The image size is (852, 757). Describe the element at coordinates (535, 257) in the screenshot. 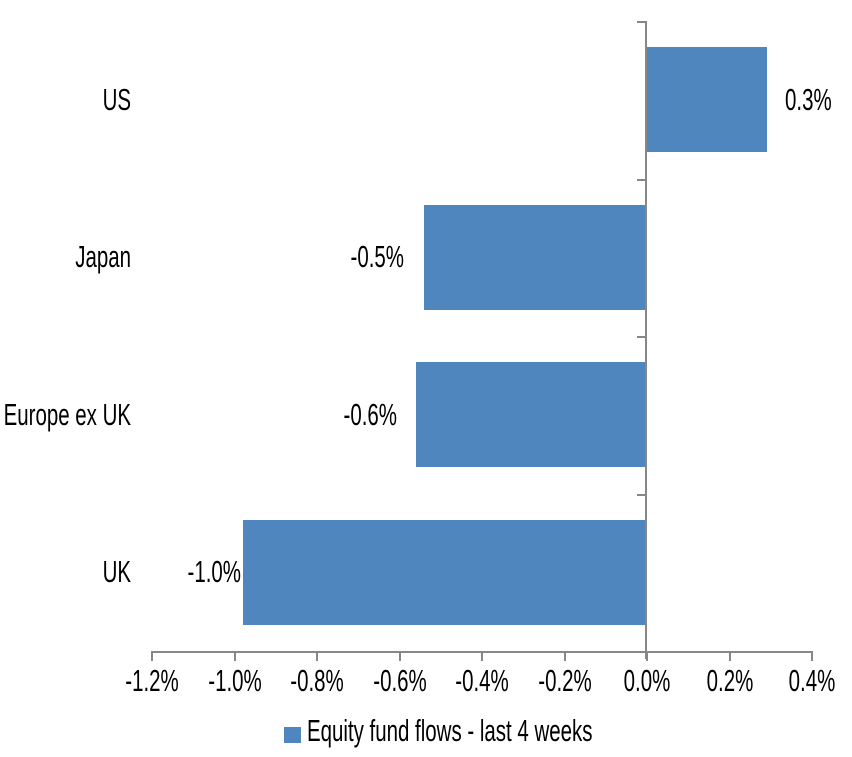

I see `bar-japan` at that location.